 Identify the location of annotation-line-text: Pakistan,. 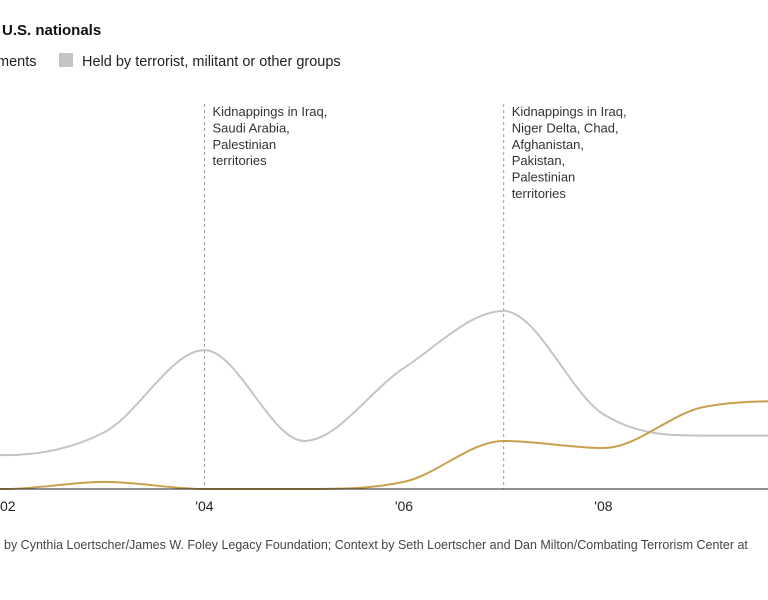
(538, 160).